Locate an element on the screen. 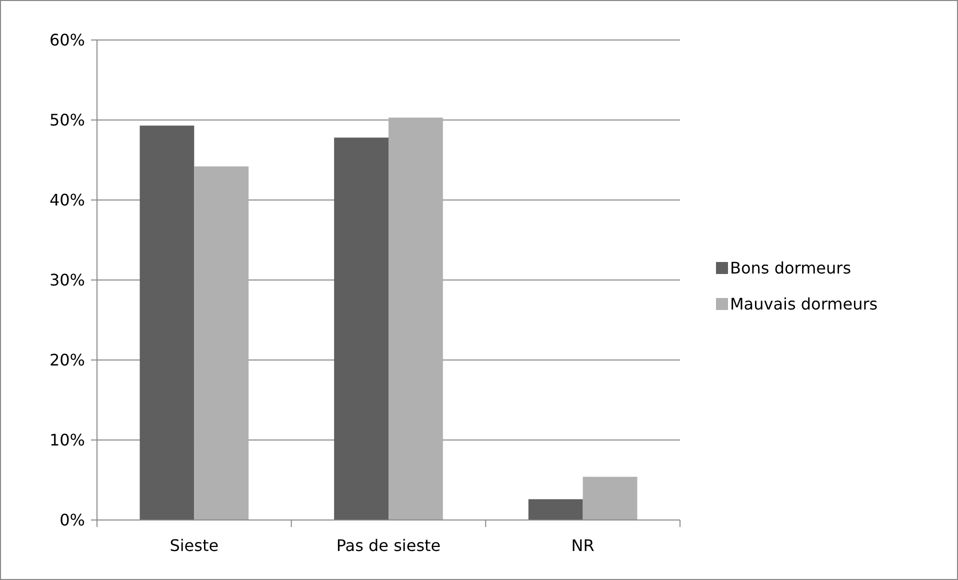 The image size is (958, 580). legend-label: Mauvais dormeurs is located at coordinates (804, 304).